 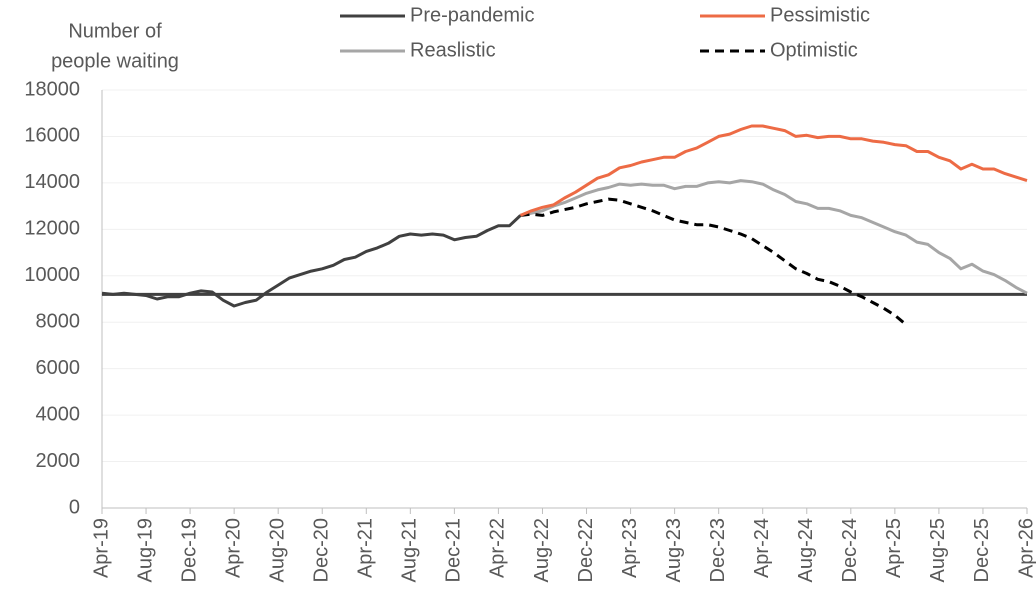 I want to click on x-tick-label: Aug-19, so click(x=145, y=550).